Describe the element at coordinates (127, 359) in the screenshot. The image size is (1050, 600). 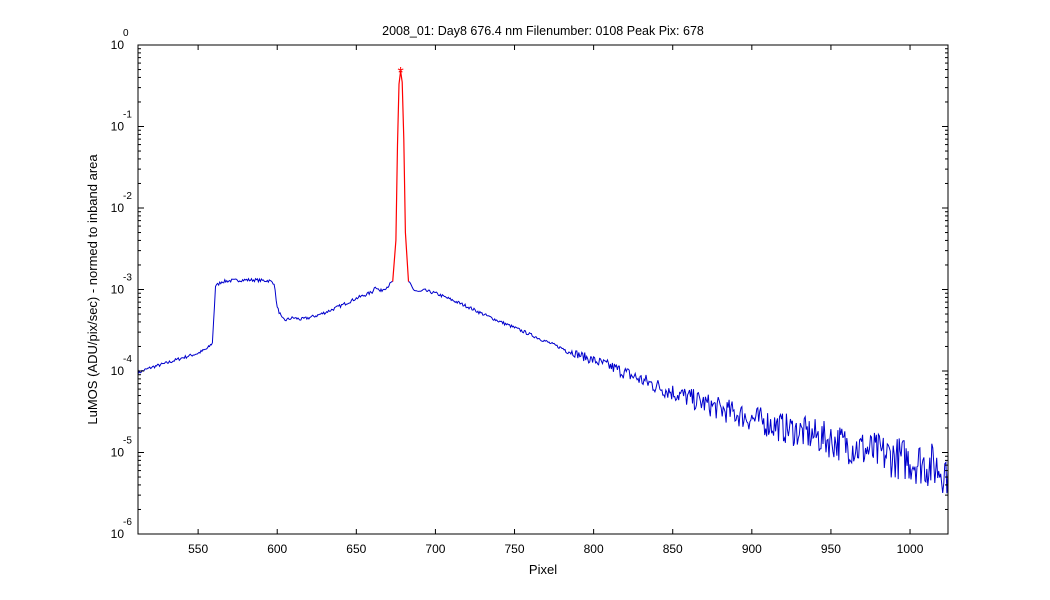
I see `y-tick-label-exponent: -4` at that location.